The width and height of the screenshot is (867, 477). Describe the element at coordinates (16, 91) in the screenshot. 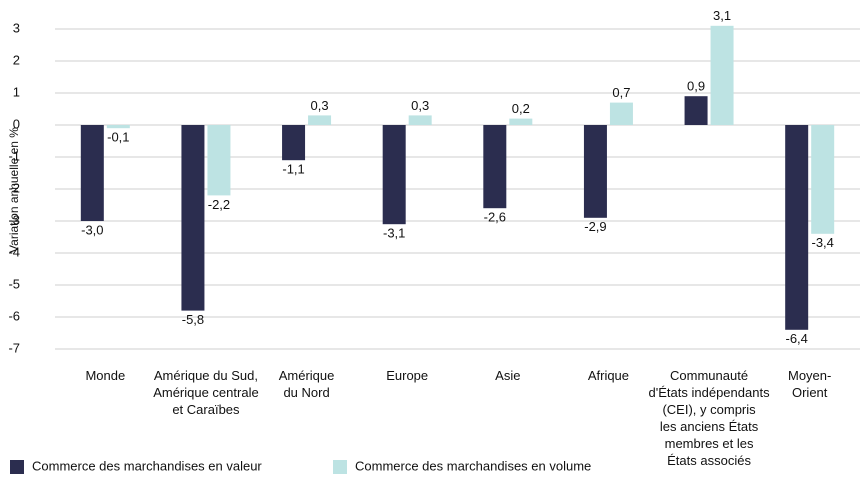

I see `y-tick-label: 1` at that location.